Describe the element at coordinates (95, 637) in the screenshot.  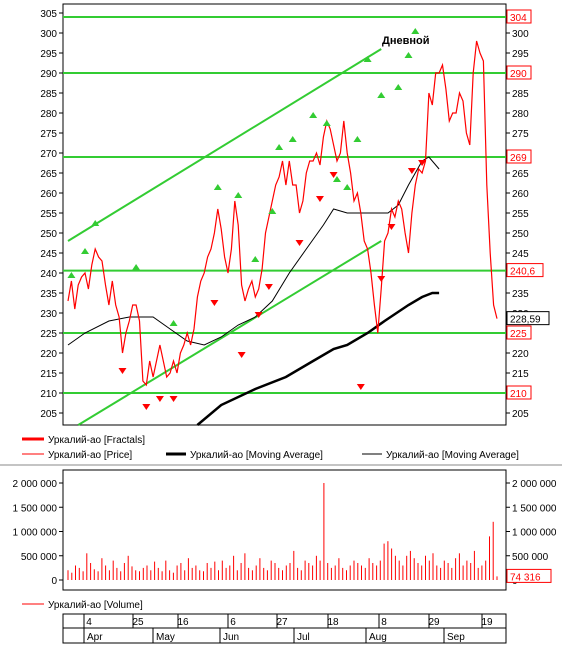
I see `month-label: Apr` at that location.